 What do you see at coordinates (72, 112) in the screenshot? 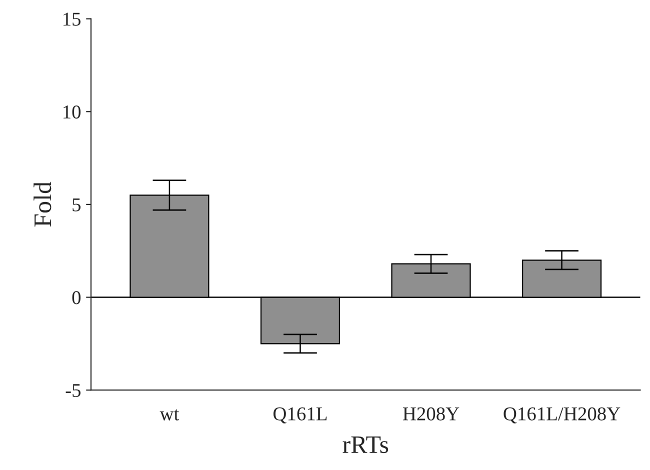
I see `y-tick-label: 10` at bounding box center [72, 112].